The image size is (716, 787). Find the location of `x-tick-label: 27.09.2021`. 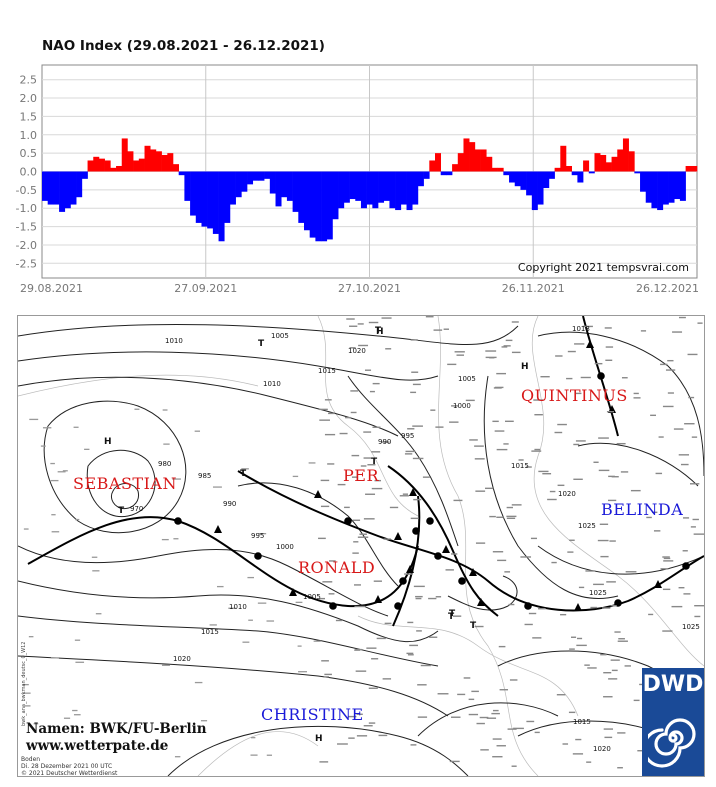

x-tick-label: 27.09.2021 is located at coordinates (205, 288).